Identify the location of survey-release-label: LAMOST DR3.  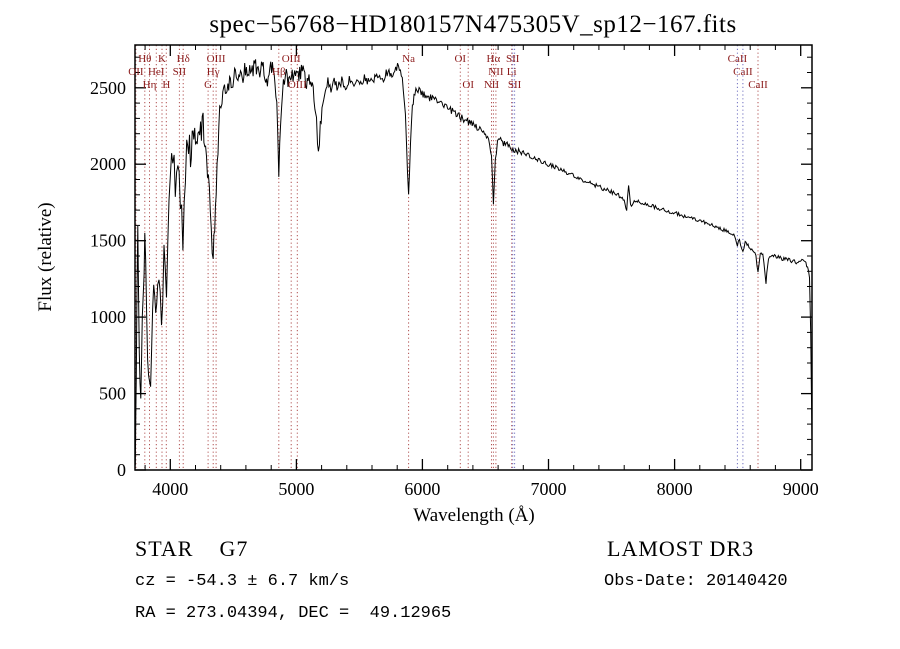
(681, 548).